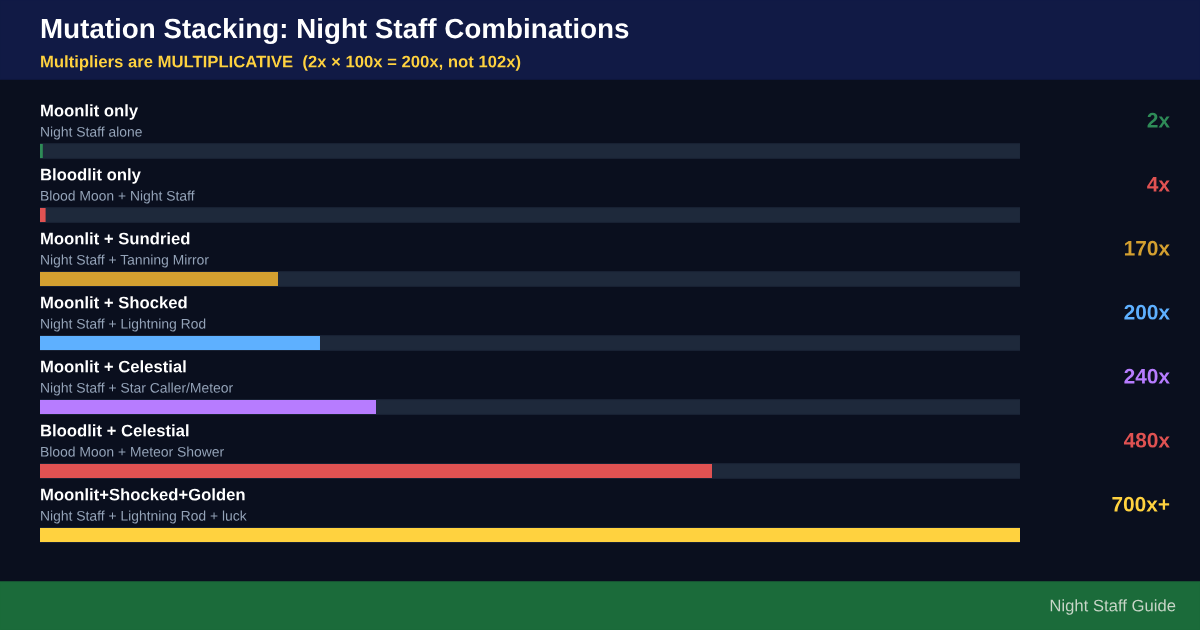 This screenshot has height=630, width=1200. What do you see at coordinates (1147, 312) in the screenshot?
I see `data-label: 200x` at bounding box center [1147, 312].